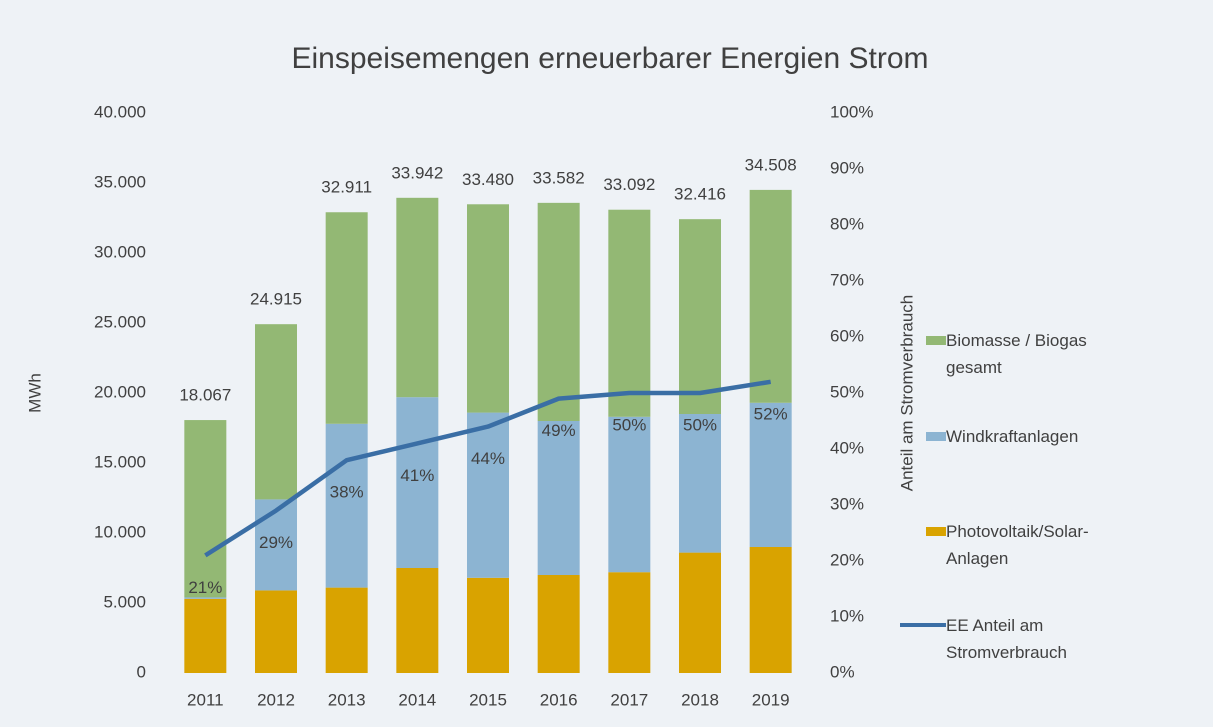  Describe the element at coordinates (1006, 639) in the screenshot. I see `legend-label: EE Anteil am Stromverbrauch` at that location.